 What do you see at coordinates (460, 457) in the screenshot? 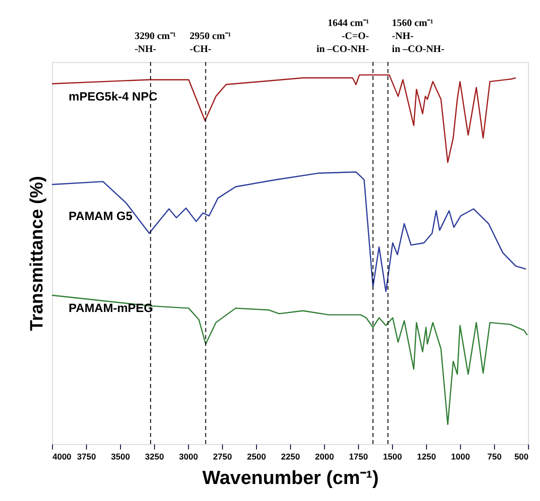
I see `x-tick-label: 1000` at bounding box center [460, 457].